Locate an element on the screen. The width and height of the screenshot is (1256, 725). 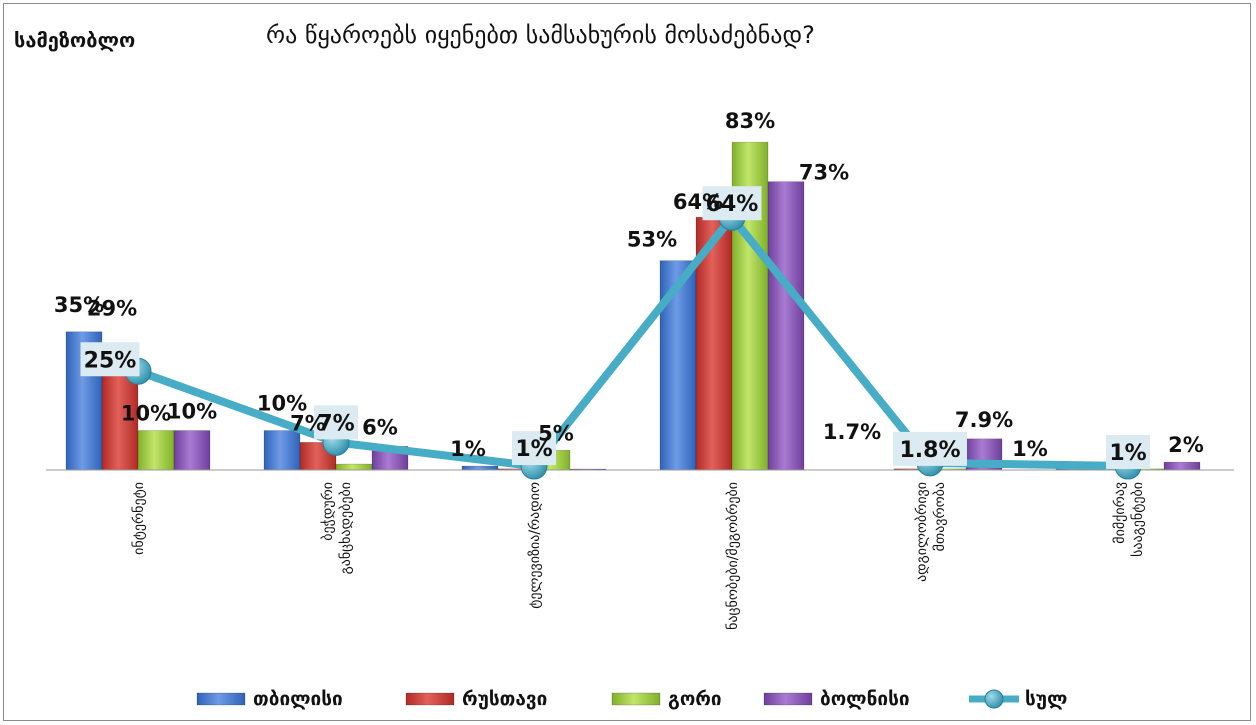
bar-label-3-1: 6% is located at coordinates (380, 427).